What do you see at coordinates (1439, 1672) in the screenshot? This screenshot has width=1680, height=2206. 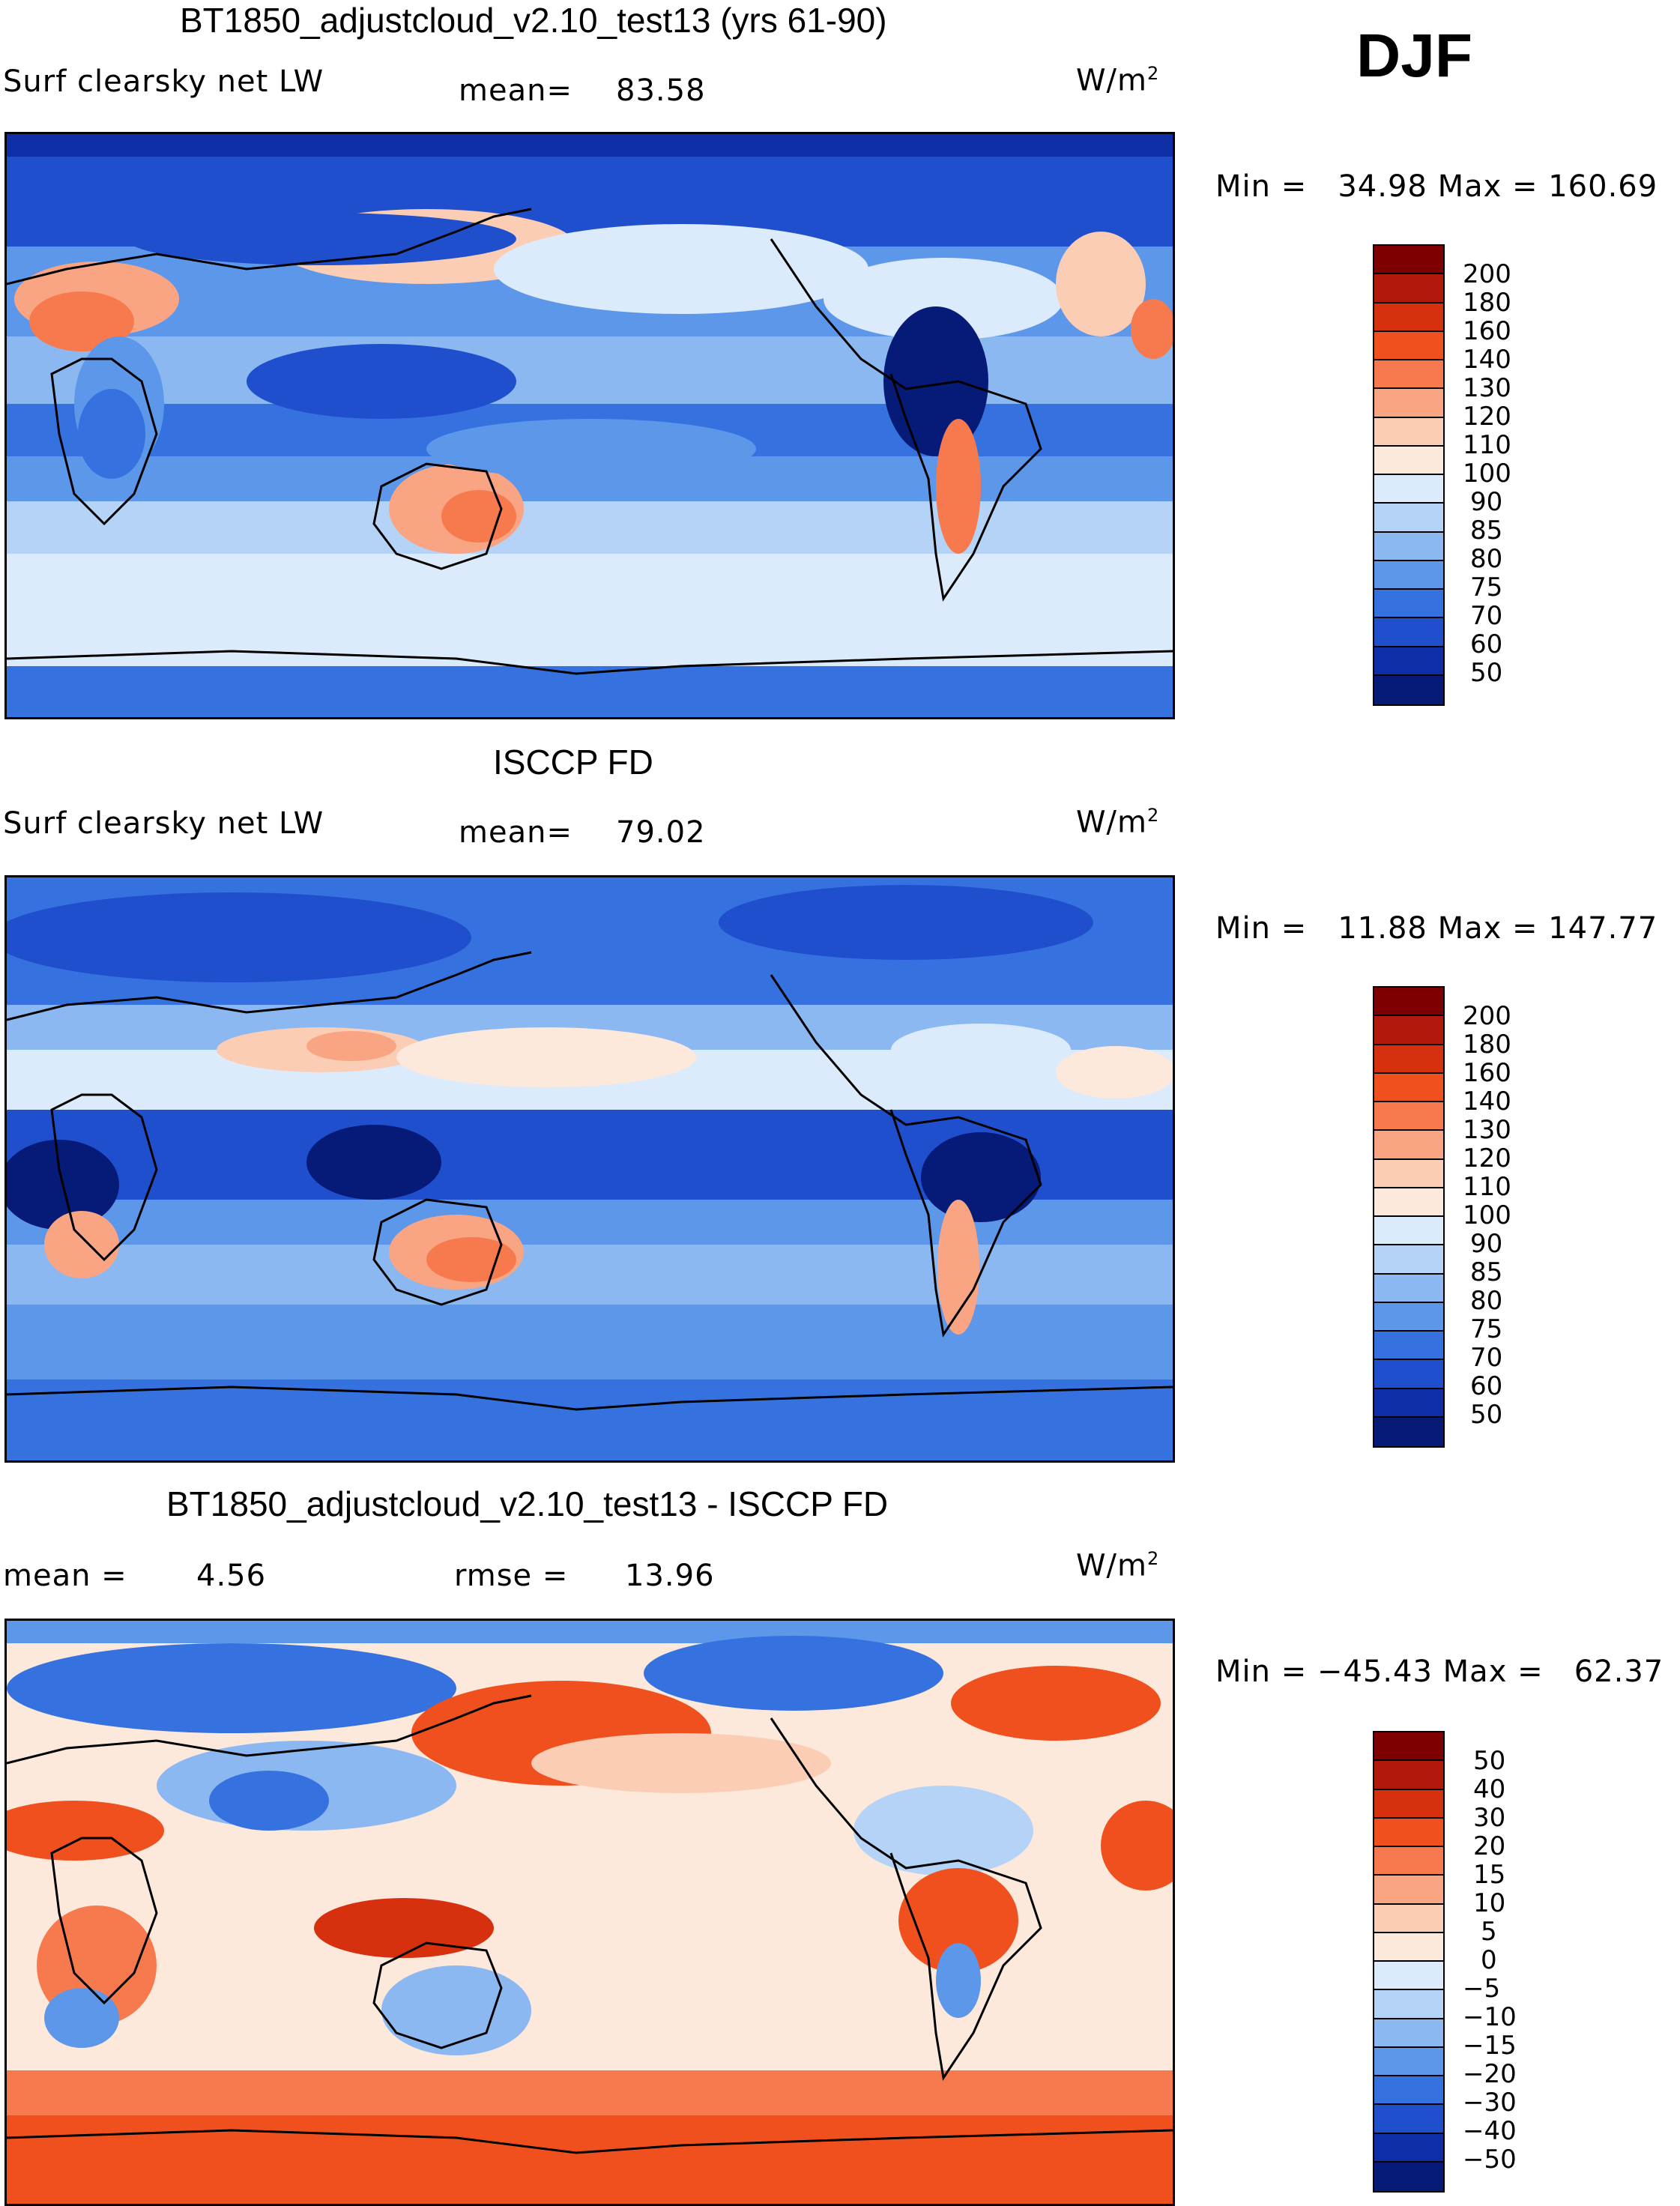 I see `panel-3-min-max: Min = −45.43 Max = 62.37` at bounding box center [1439, 1672].